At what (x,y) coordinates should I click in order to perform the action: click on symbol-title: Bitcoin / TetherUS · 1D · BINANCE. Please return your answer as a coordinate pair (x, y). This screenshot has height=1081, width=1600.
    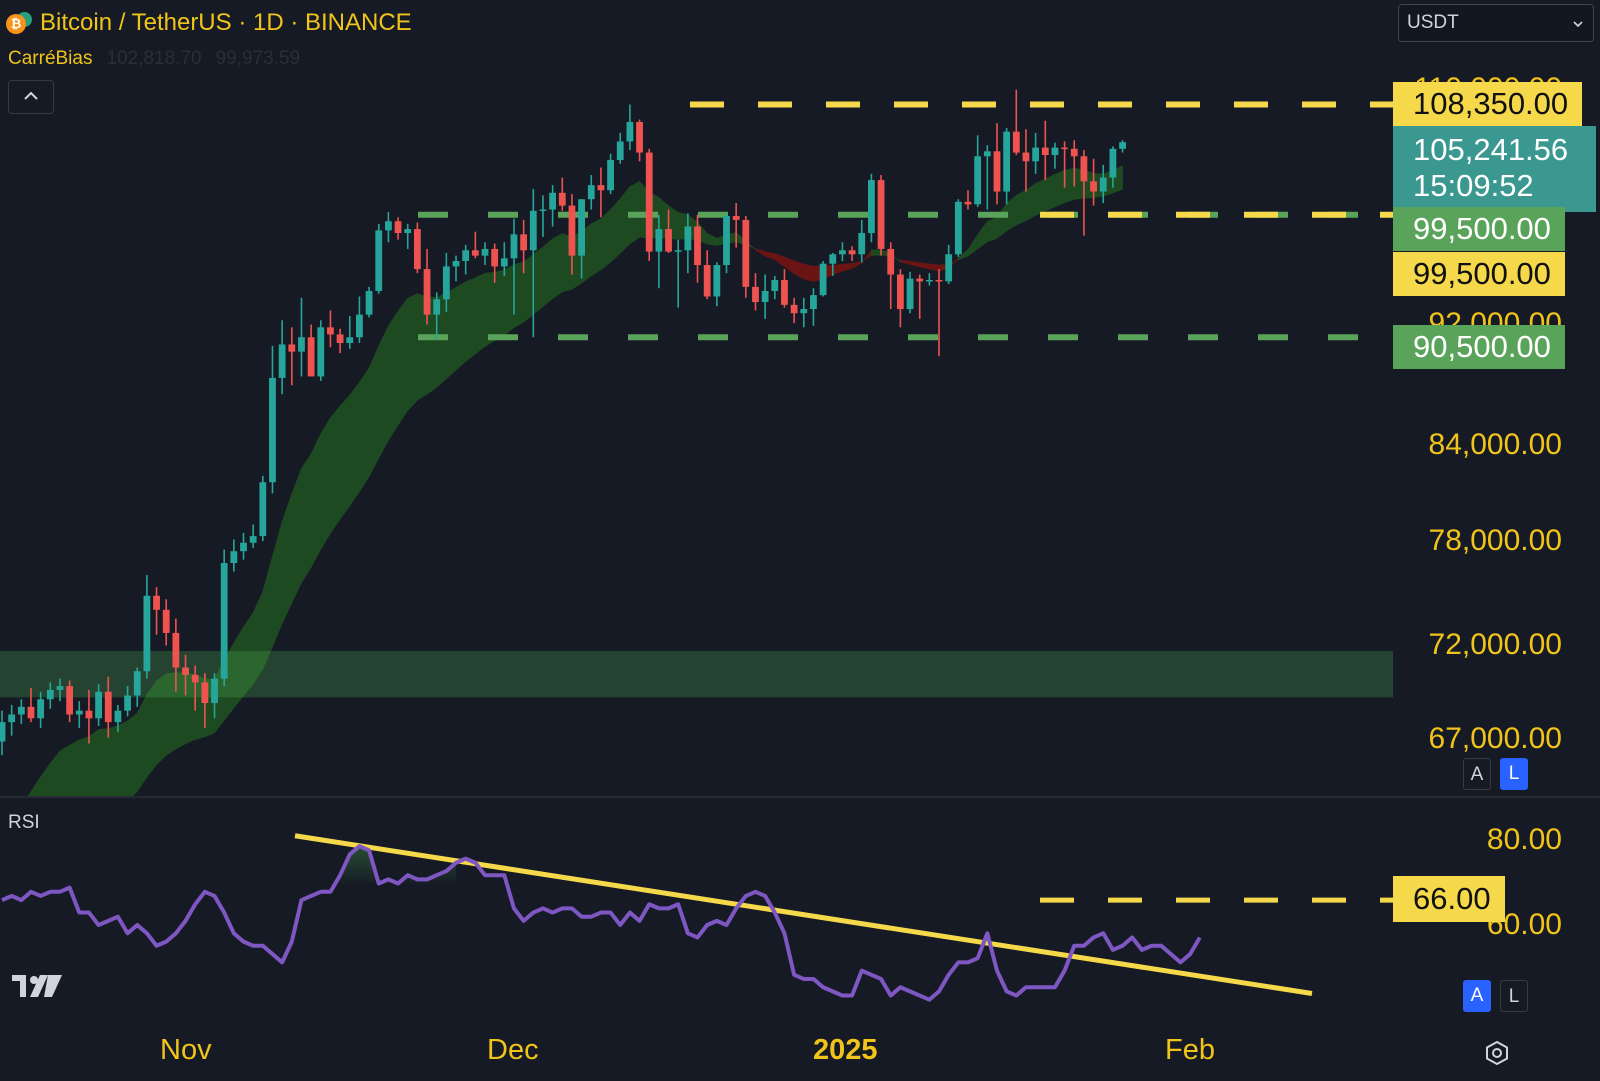
    Looking at the image, I should click on (226, 22).